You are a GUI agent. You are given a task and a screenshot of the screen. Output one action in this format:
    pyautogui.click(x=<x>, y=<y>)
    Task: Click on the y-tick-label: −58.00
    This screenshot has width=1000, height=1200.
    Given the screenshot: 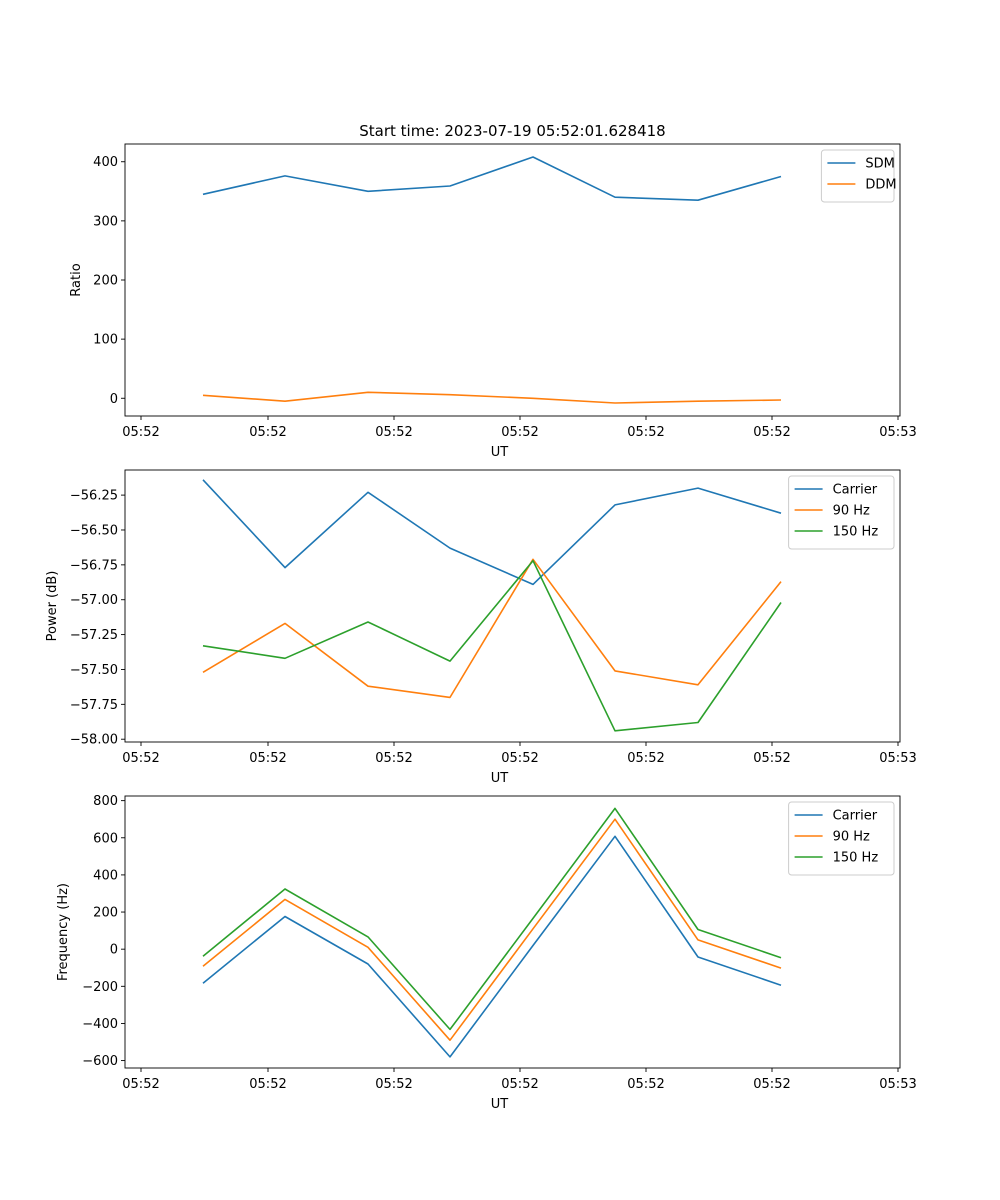 What is the action you would take?
    pyautogui.click(x=94, y=740)
    